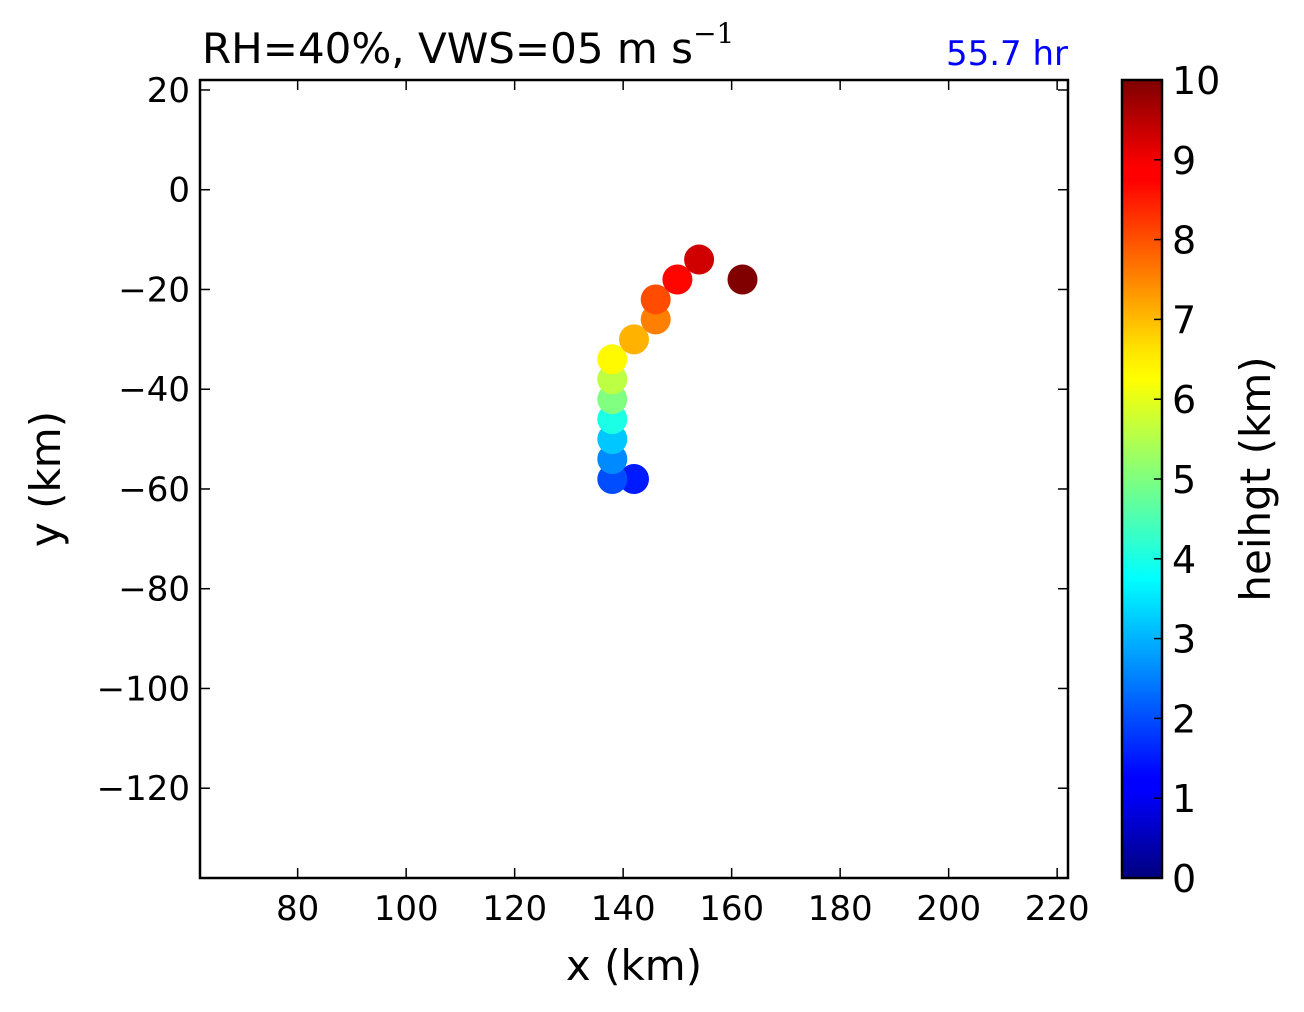  What do you see at coordinates (1184, 640) in the screenshot?
I see `colorbar-tick-label: 3` at bounding box center [1184, 640].